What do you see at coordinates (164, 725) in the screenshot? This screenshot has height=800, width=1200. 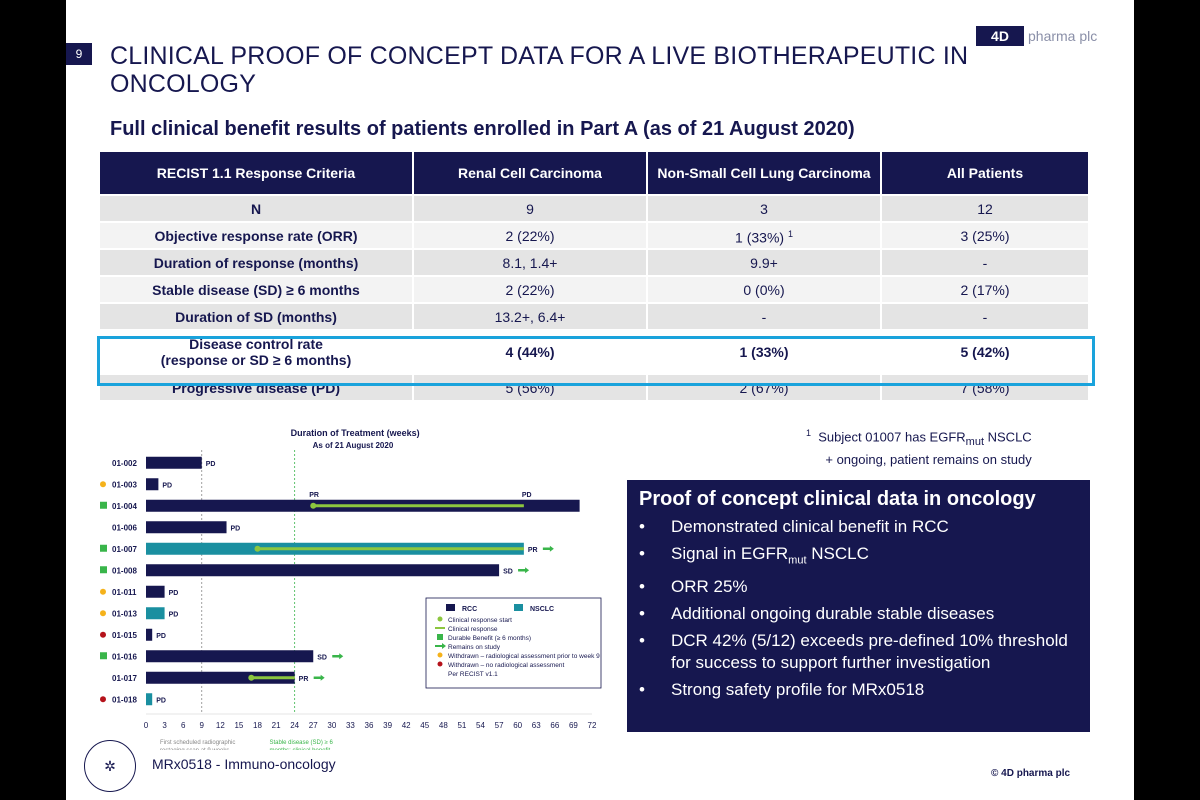 I see `x-tick-label: 3` at bounding box center [164, 725].